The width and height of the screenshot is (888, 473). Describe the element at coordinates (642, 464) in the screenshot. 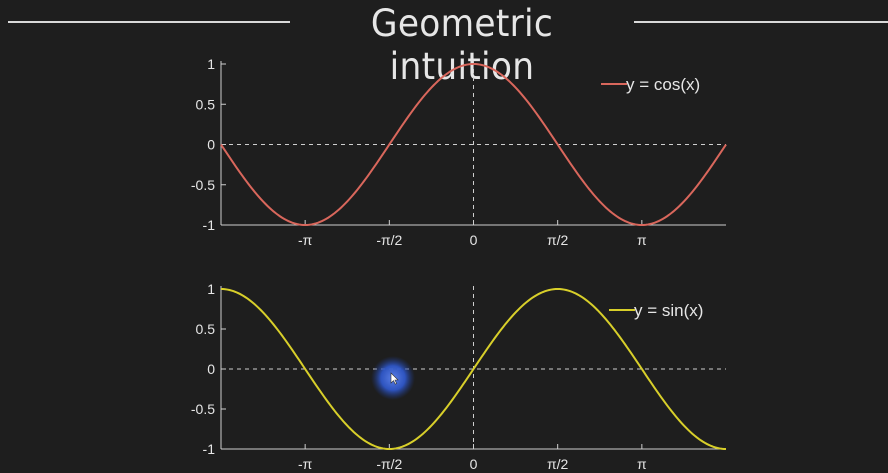

I see `chart1-x-tick-label: π` at that location.